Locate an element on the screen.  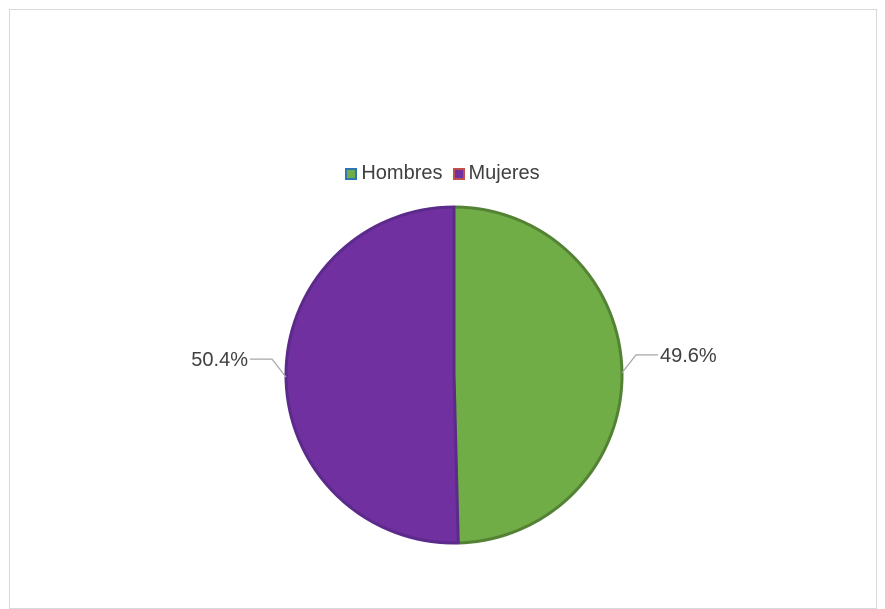
data-label-hombres: 49.6% is located at coordinates (688, 356).